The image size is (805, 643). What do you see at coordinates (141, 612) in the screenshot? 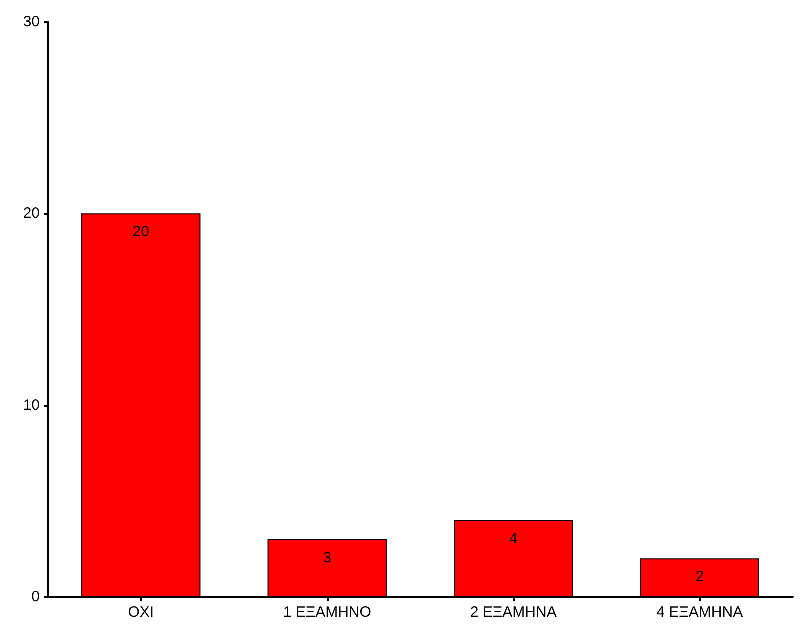
I see `x-tick-label: ΟΧΙ` at bounding box center [141, 612].